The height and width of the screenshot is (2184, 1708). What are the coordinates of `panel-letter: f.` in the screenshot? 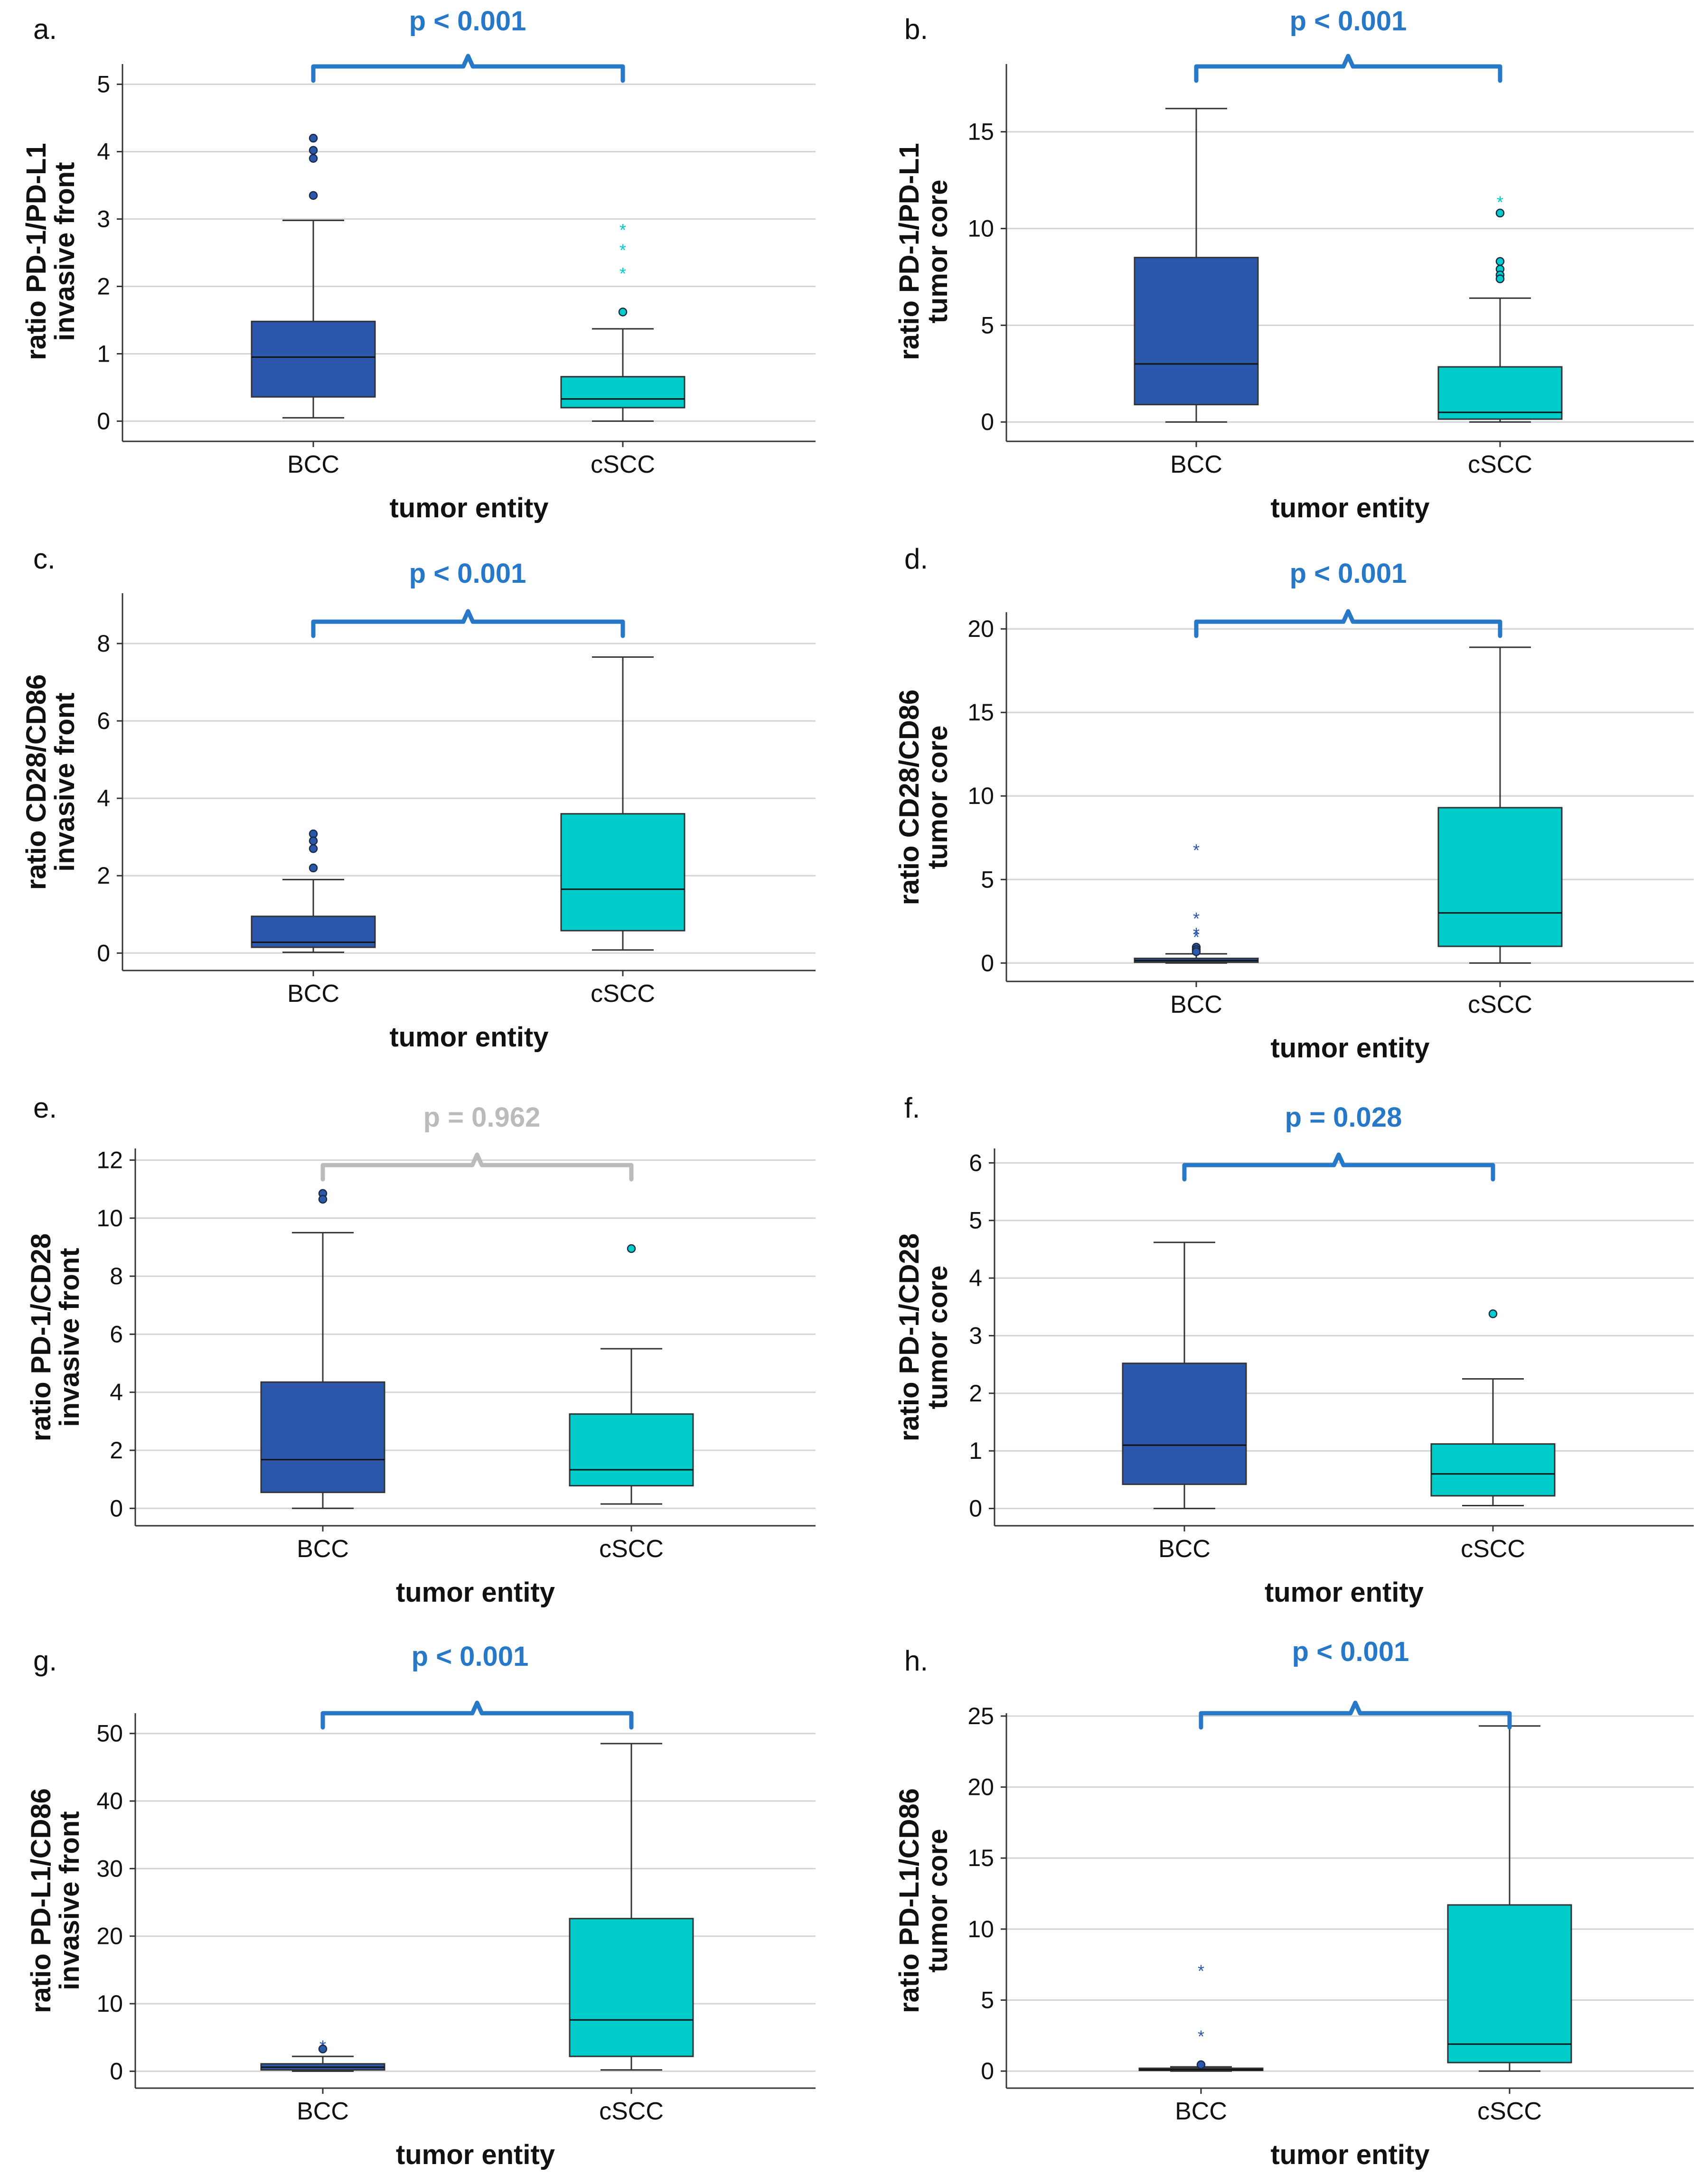 It's located at (912, 1108).